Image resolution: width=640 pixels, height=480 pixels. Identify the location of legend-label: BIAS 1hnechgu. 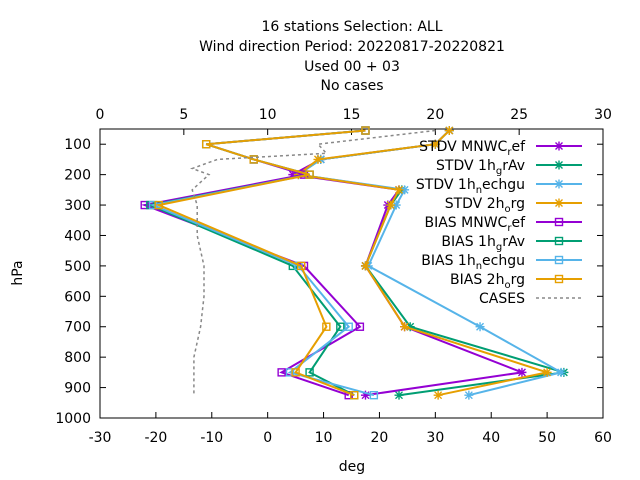
(473, 262).